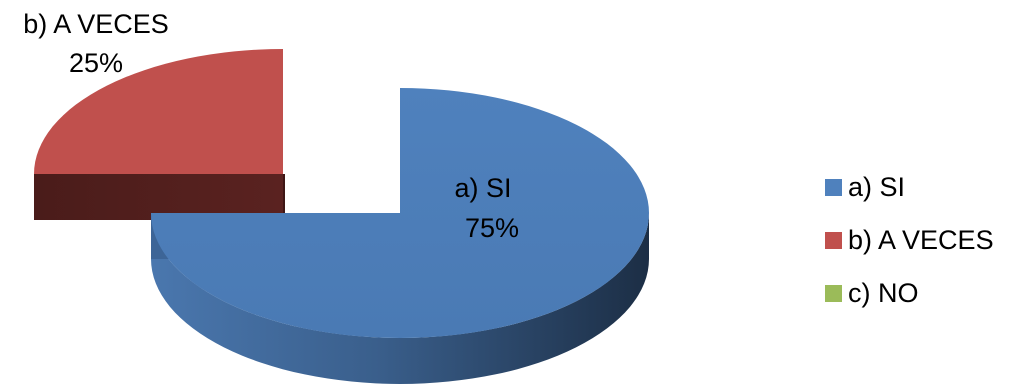 This screenshot has width=1030, height=385. What do you see at coordinates (883, 293) in the screenshot?
I see `legend-label-no: c) NO` at bounding box center [883, 293].